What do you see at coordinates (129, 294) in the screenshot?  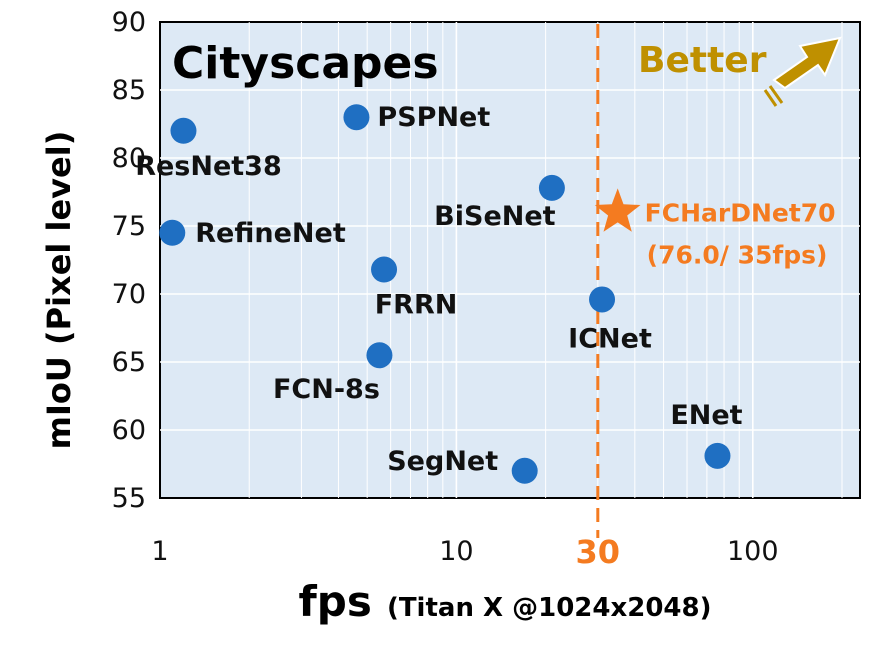 I see `y-tick-label: 70` at bounding box center [129, 294].